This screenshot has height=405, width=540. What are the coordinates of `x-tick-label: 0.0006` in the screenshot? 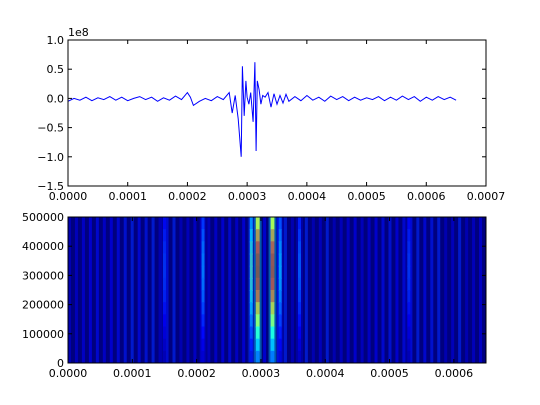 It's located at (454, 373).